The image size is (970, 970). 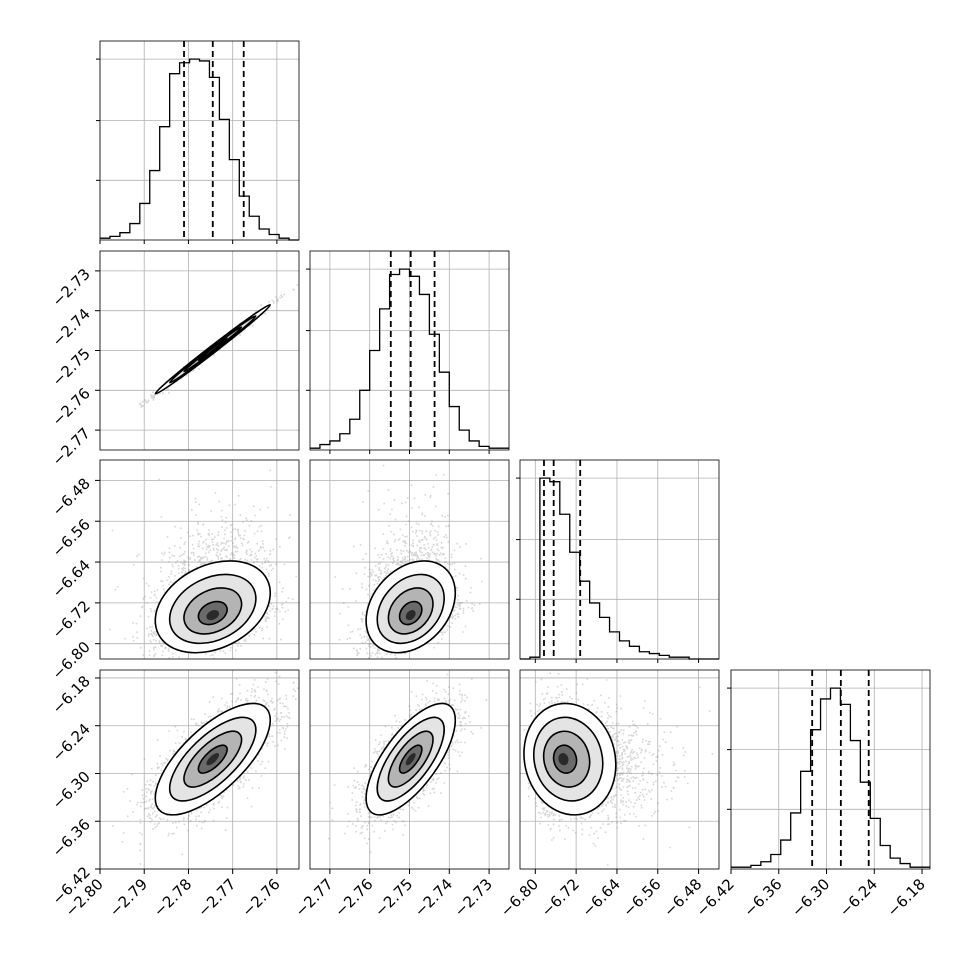 What do you see at coordinates (172, 897) in the screenshot?
I see `x-tick-label: −2.78` at bounding box center [172, 897].